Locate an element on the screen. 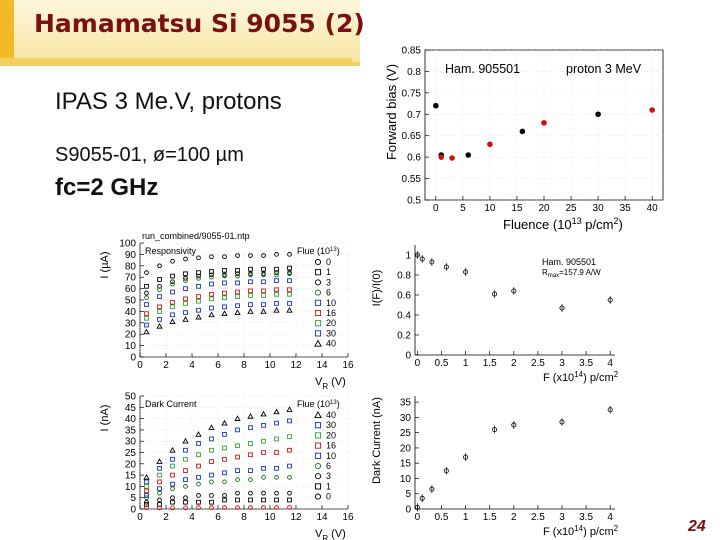 The width and height of the screenshot is (720, 540). y-tick-label: 1 is located at coordinates (408, 256).